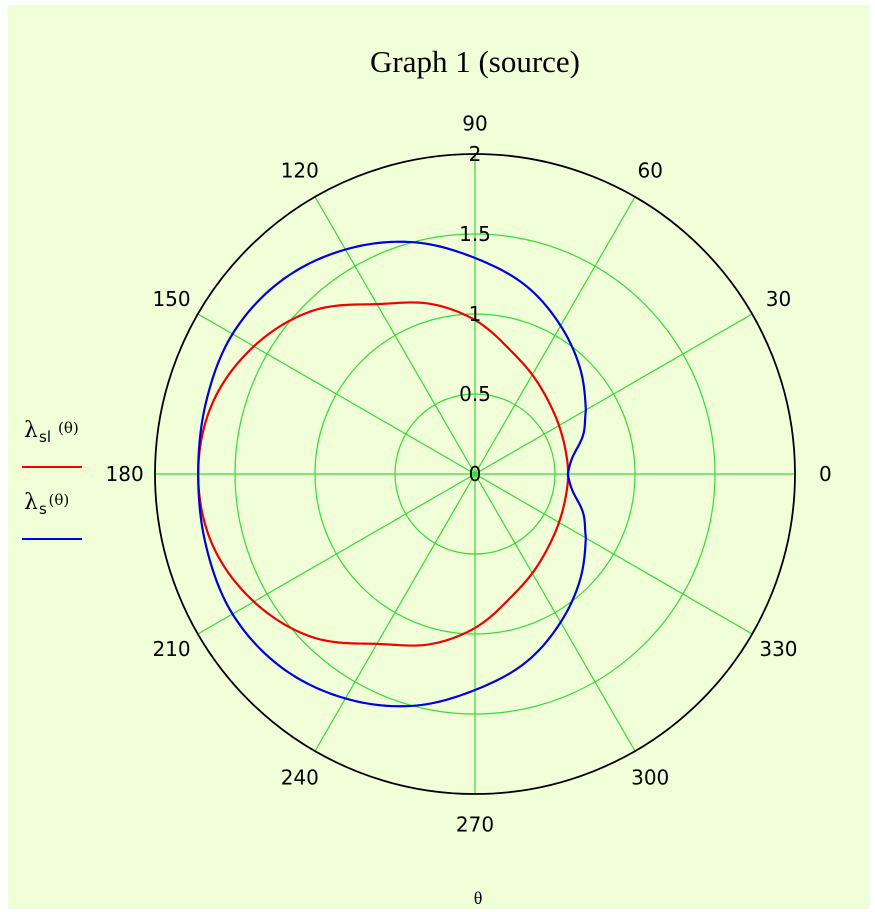 This screenshot has width=875, height=912. I want to click on angle-tick-label-0: 0, so click(825, 474).